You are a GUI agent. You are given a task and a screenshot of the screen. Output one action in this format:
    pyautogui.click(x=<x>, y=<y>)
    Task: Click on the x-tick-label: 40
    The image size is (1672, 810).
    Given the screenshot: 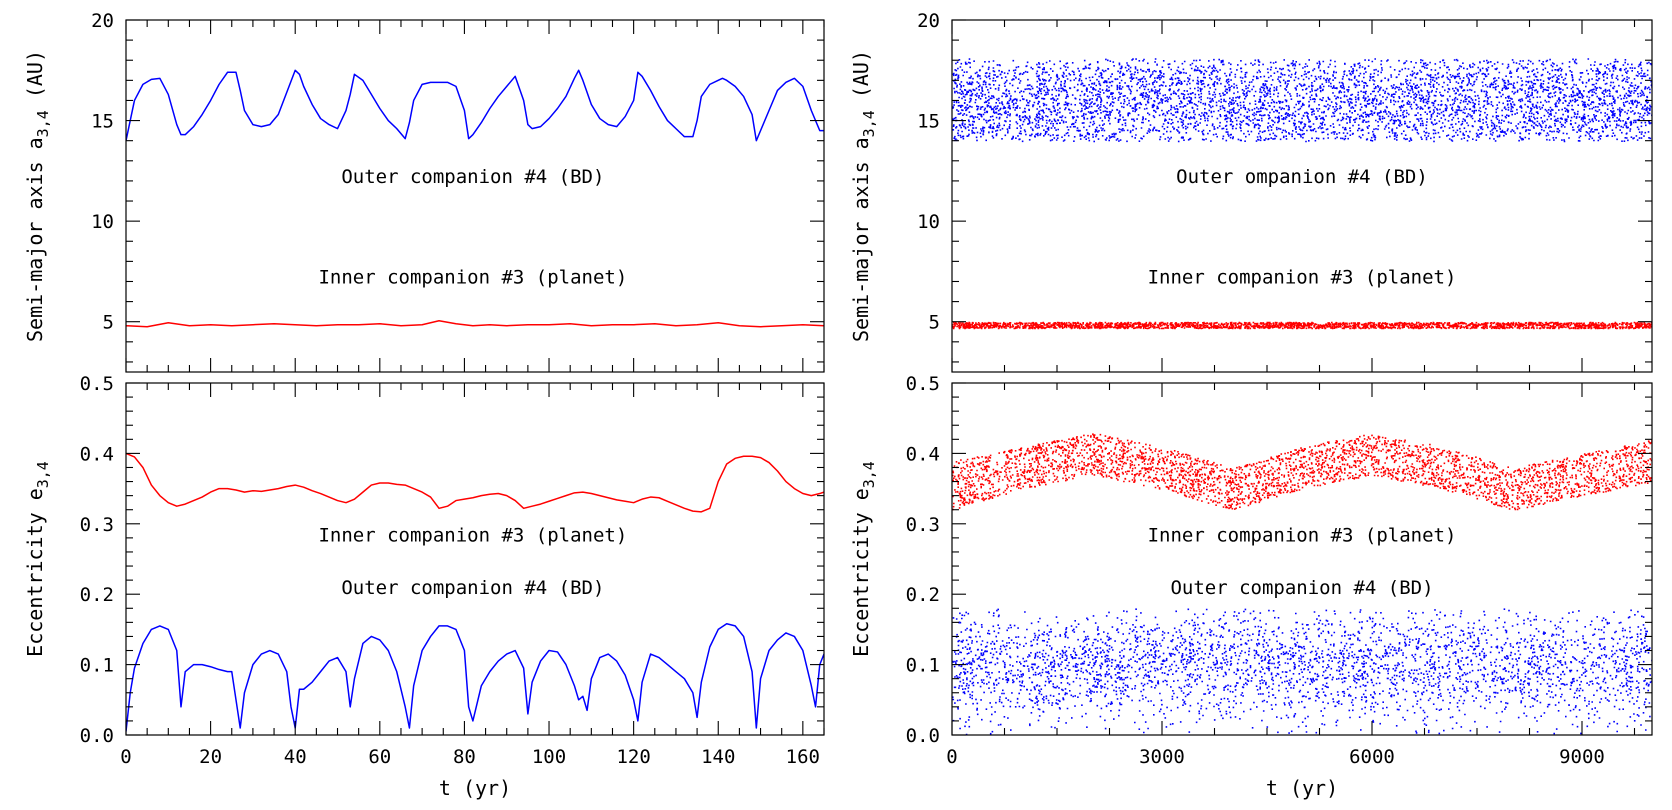 What is the action you would take?
    pyautogui.click(x=295, y=757)
    